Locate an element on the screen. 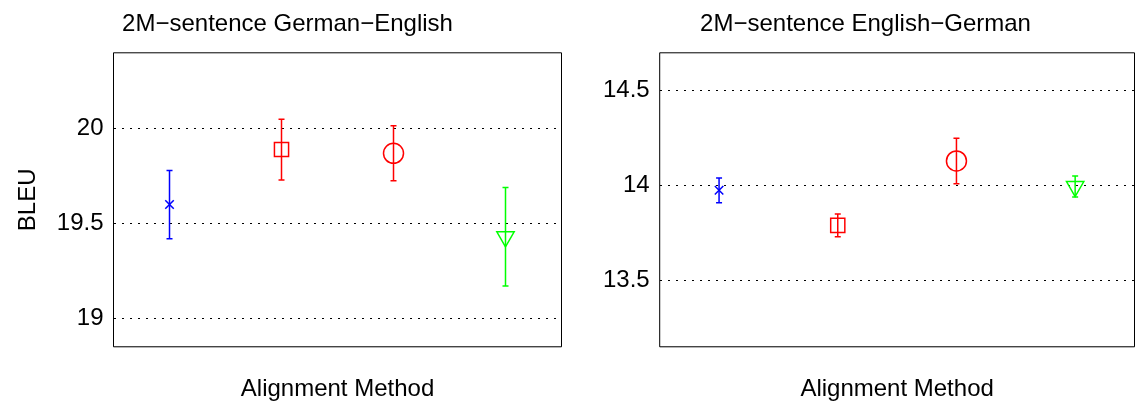 The width and height of the screenshot is (1146, 413). y-tick-label: 14.5 is located at coordinates (626, 89).